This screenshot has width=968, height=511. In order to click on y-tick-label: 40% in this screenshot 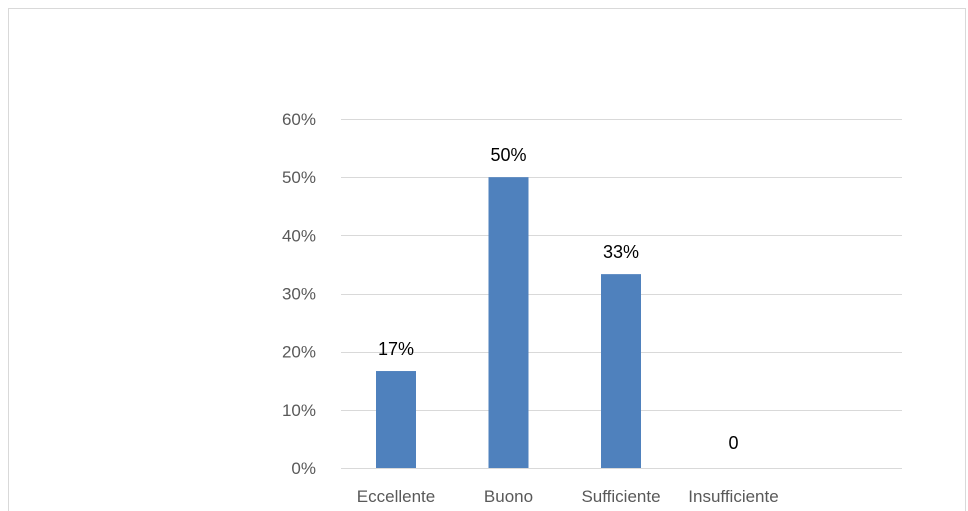, I will do `click(299, 235)`.